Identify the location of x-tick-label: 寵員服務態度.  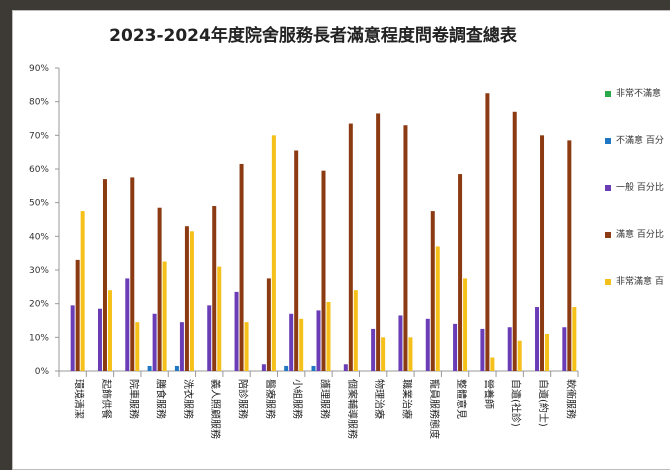
(434, 409).